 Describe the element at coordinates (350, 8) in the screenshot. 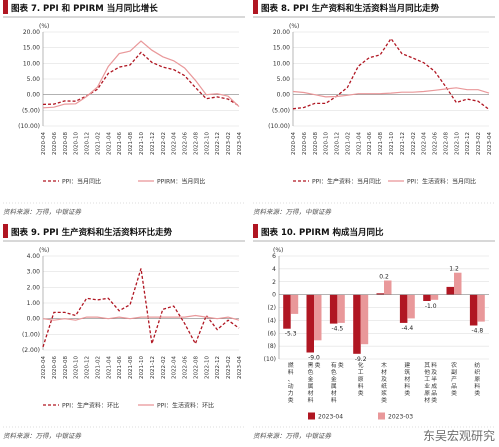

I see `chart-title: 图表 8. PPI 生产资料和生活资料当月同比走势` at that location.